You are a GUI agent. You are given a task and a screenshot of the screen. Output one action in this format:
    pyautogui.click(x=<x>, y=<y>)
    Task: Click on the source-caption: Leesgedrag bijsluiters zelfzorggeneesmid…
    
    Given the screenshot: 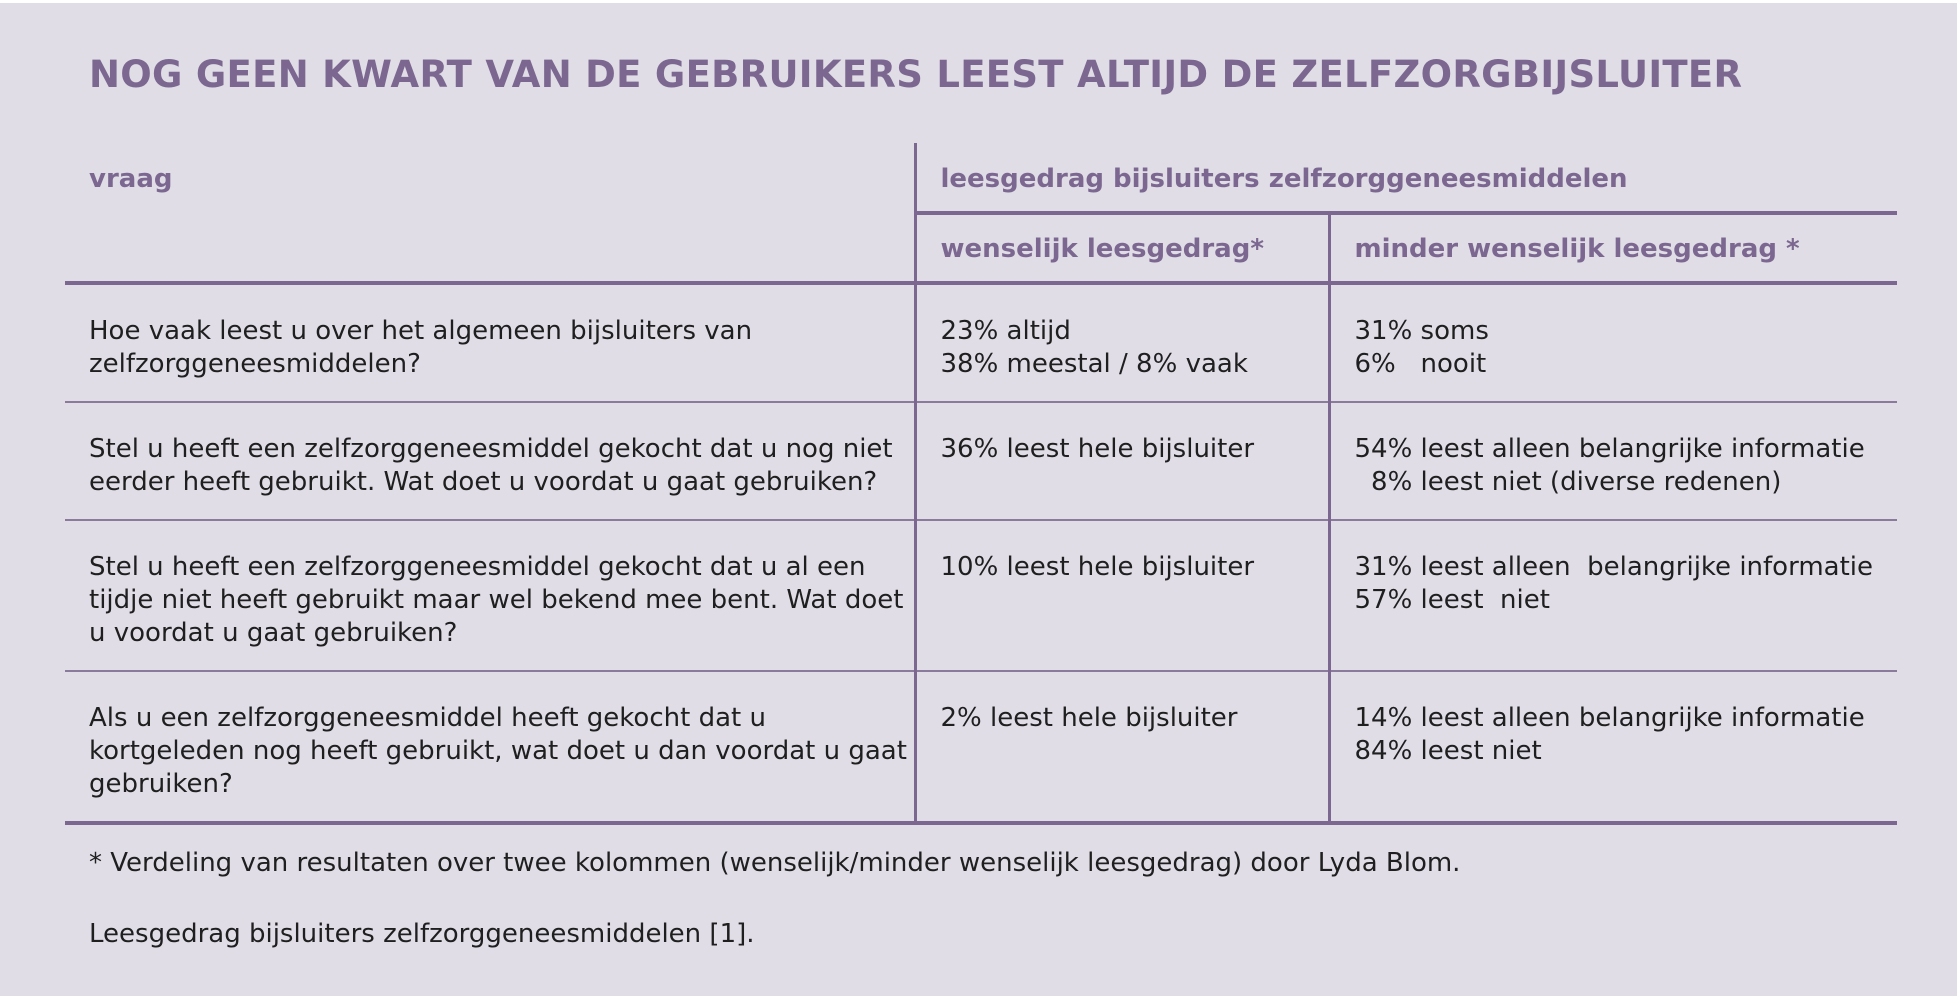 What is the action you would take?
    pyautogui.click(x=422, y=934)
    